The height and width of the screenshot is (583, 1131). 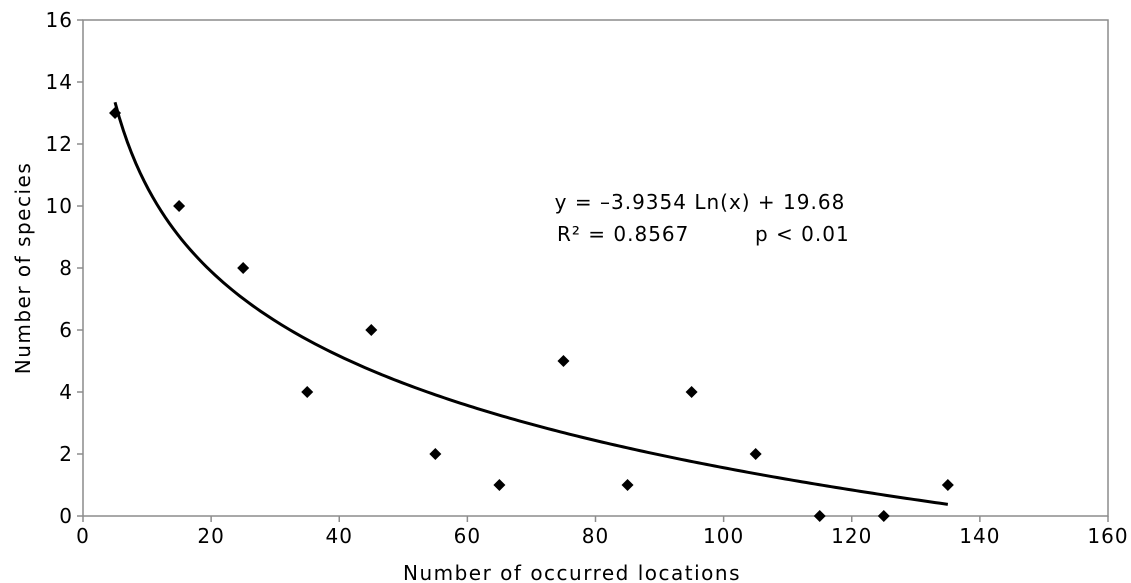 What do you see at coordinates (467, 536) in the screenshot?
I see `x-tick-label: 60` at bounding box center [467, 536].